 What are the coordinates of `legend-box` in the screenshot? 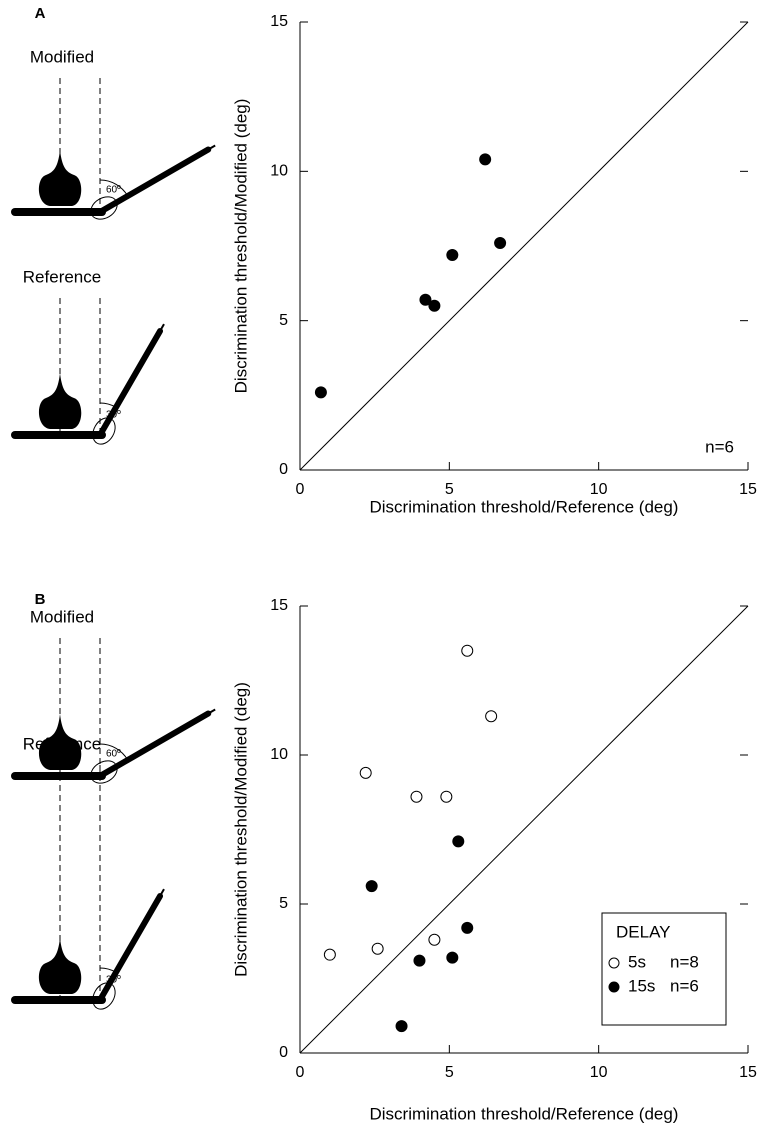 It's located at (664, 969).